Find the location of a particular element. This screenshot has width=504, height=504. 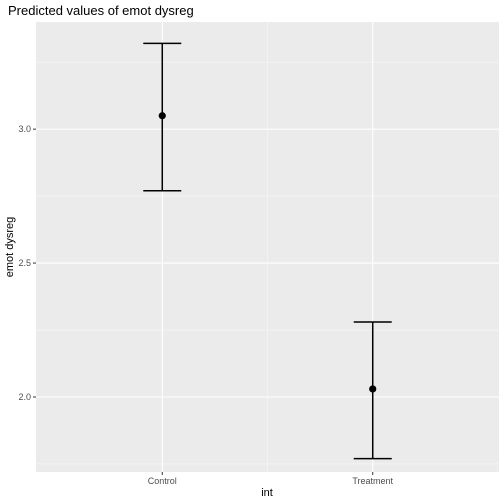

data-point-group-control is located at coordinates (162, 117).